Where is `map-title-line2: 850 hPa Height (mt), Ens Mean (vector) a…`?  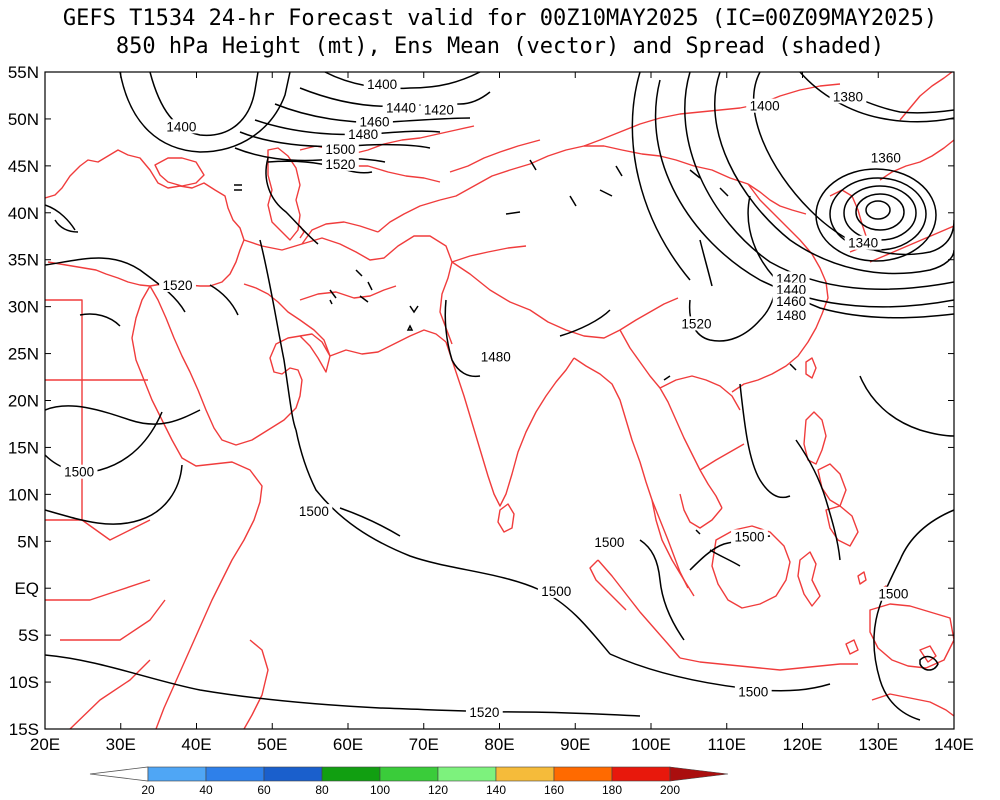 map-title-line2: 850 hPa Height (mt), Ens Mean (vector) a… is located at coordinates (500, 46).